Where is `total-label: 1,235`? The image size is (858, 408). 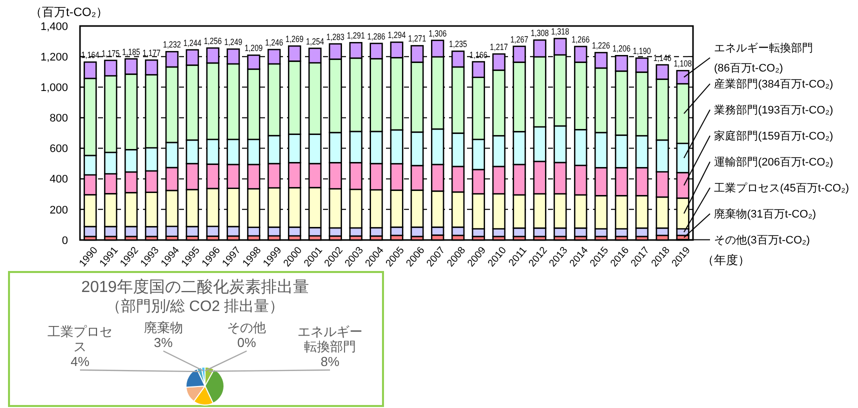 total-label: 1,235 is located at coordinates (460, 44).